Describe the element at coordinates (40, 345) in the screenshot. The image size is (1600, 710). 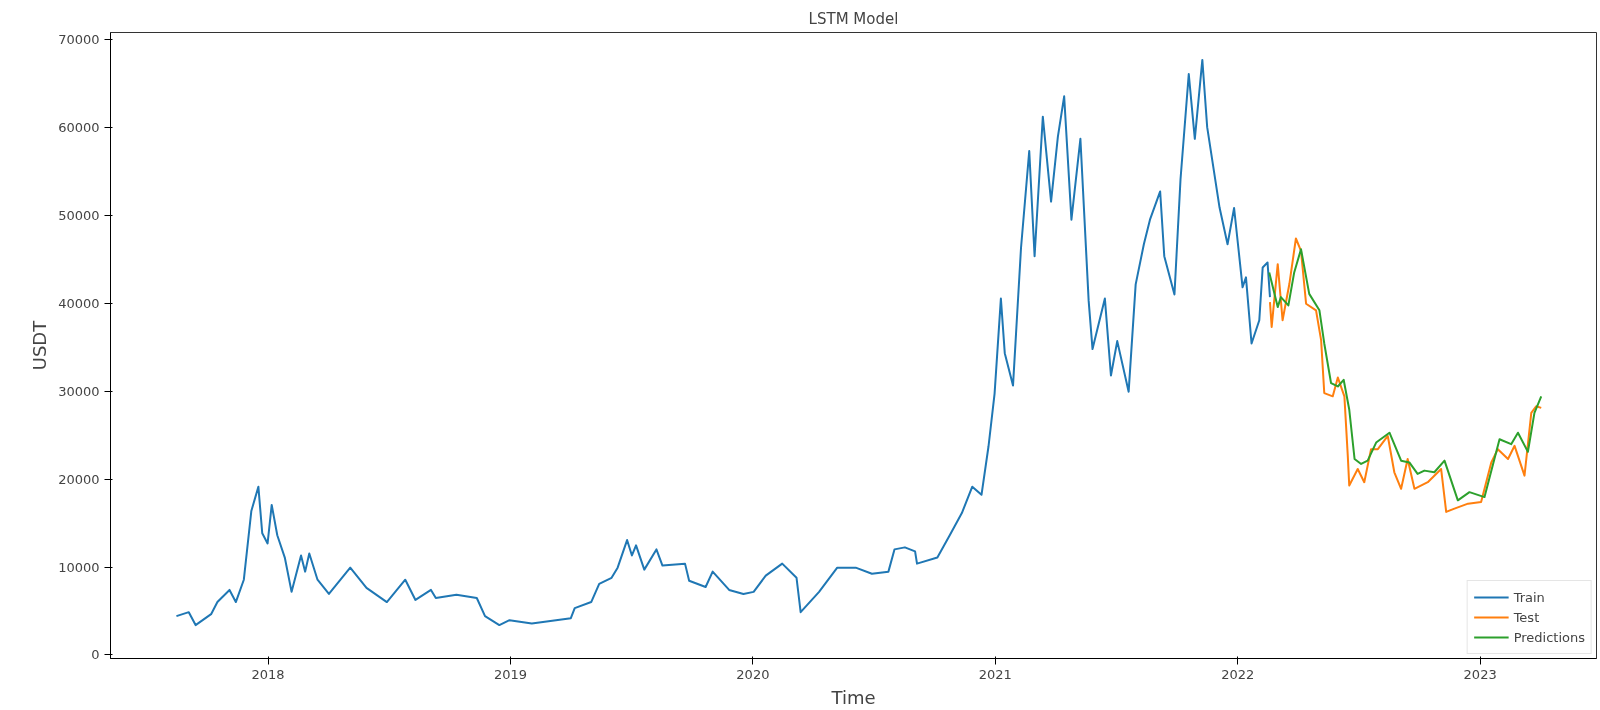
I see `y-axis-title: USDT` at that location.